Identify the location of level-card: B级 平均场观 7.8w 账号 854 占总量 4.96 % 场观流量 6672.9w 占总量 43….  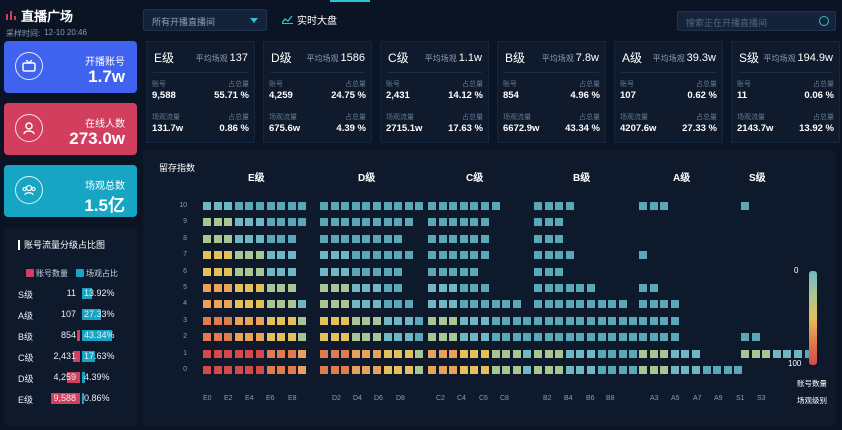
(551, 92).